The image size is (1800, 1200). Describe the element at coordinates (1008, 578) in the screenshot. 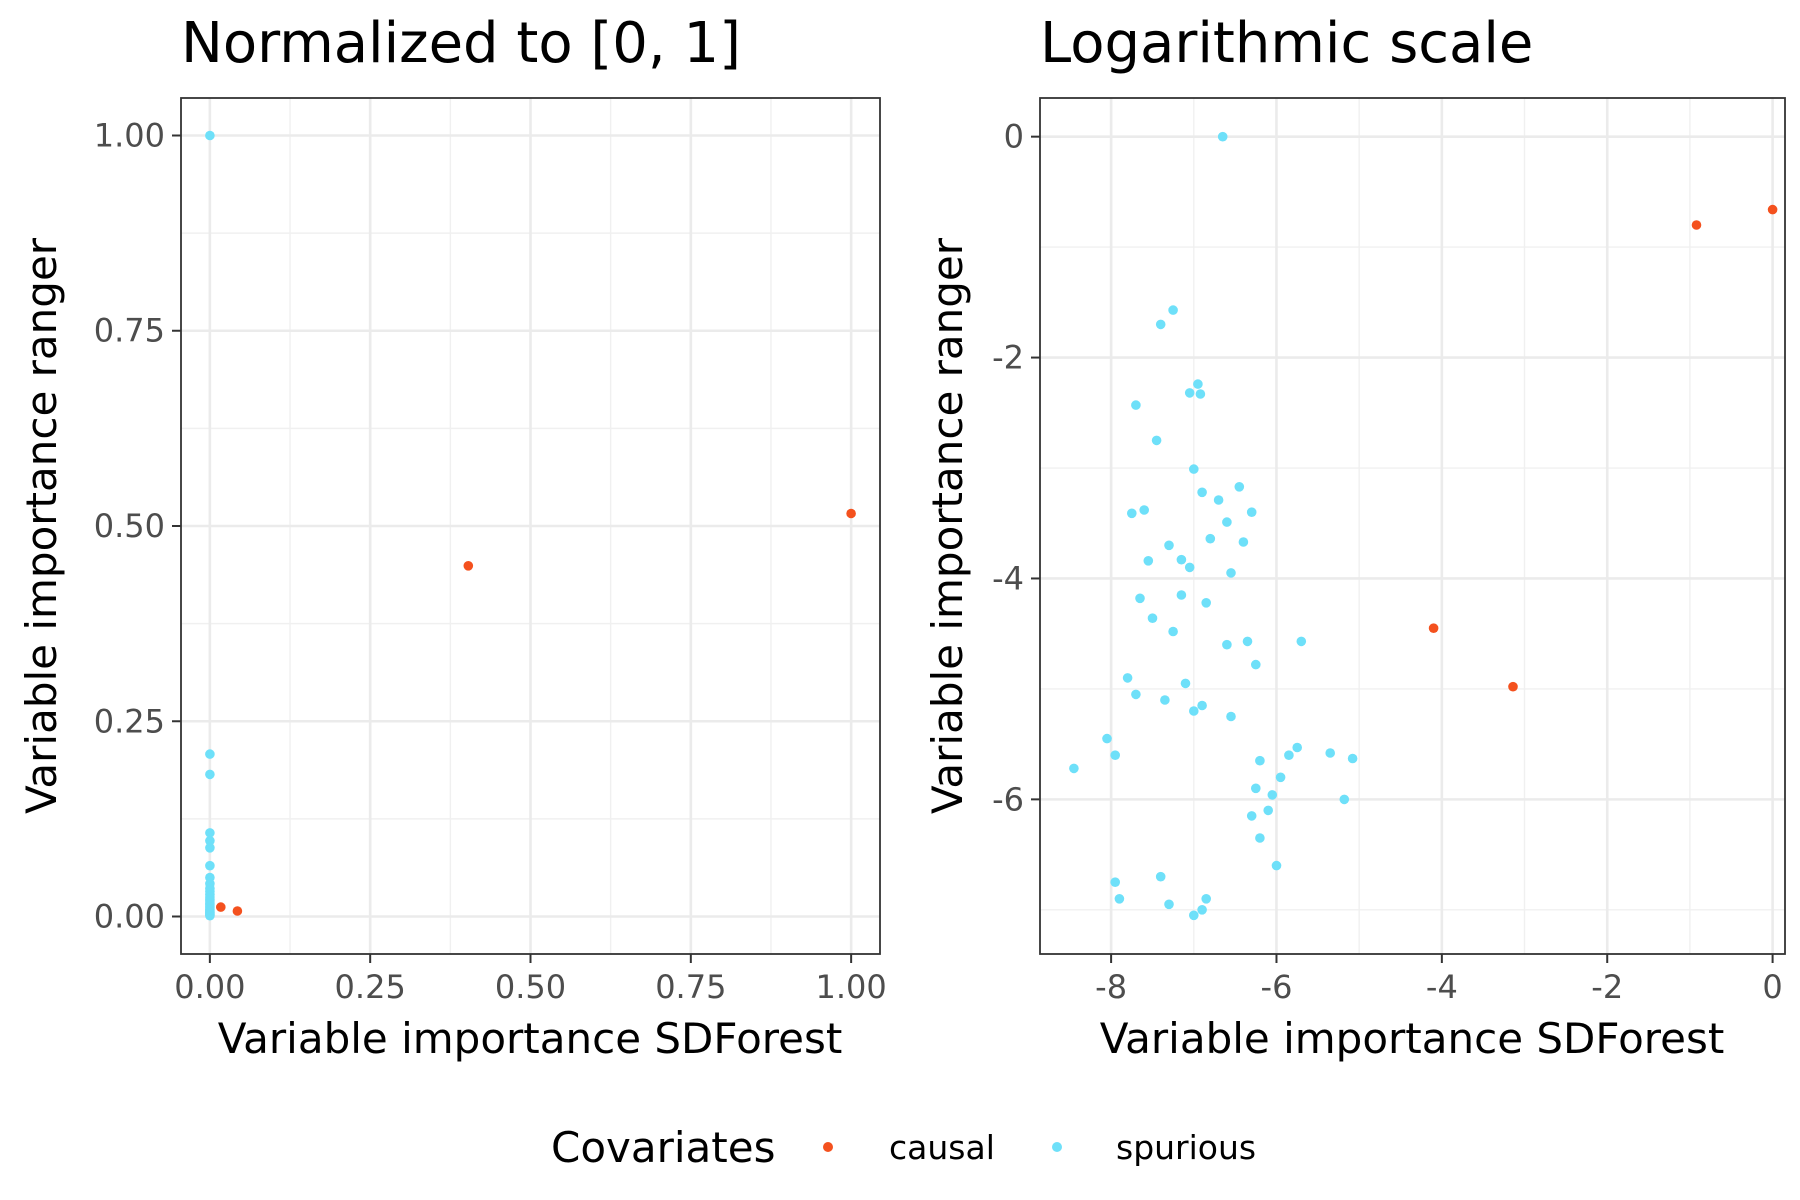

I see `y-tick-label: -4` at that location.